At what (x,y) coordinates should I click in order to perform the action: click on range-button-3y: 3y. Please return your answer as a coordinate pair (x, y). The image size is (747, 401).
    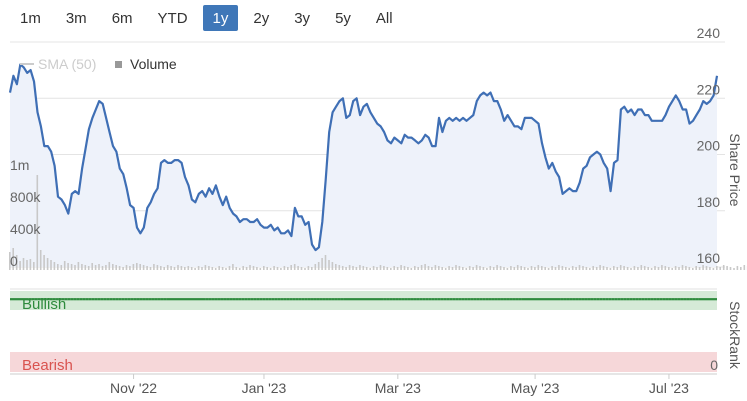
    Looking at the image, I should click on (302, 18).